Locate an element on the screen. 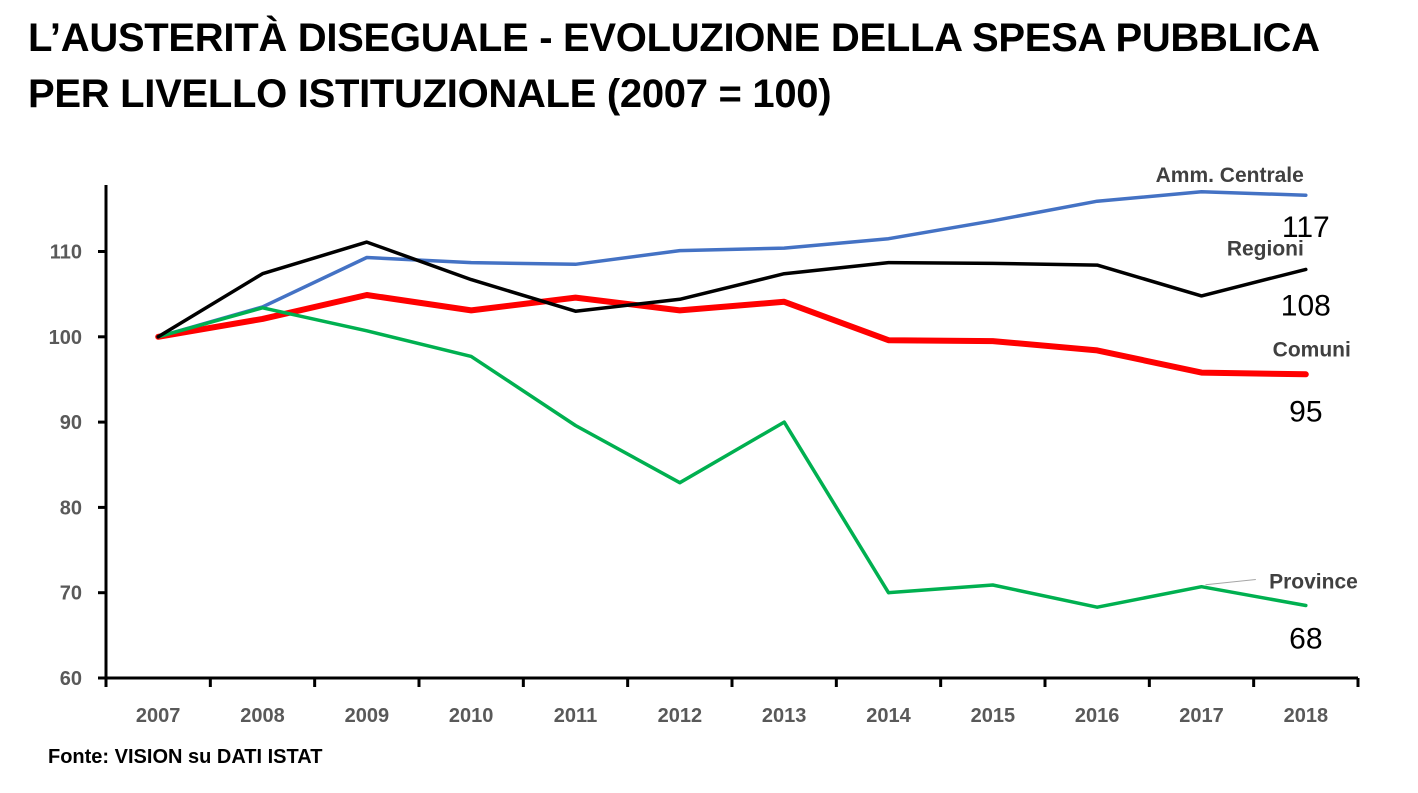 This screenshot has height=793, width=1418. x-tick-label: 2009 is located at coordinates (367, 716).